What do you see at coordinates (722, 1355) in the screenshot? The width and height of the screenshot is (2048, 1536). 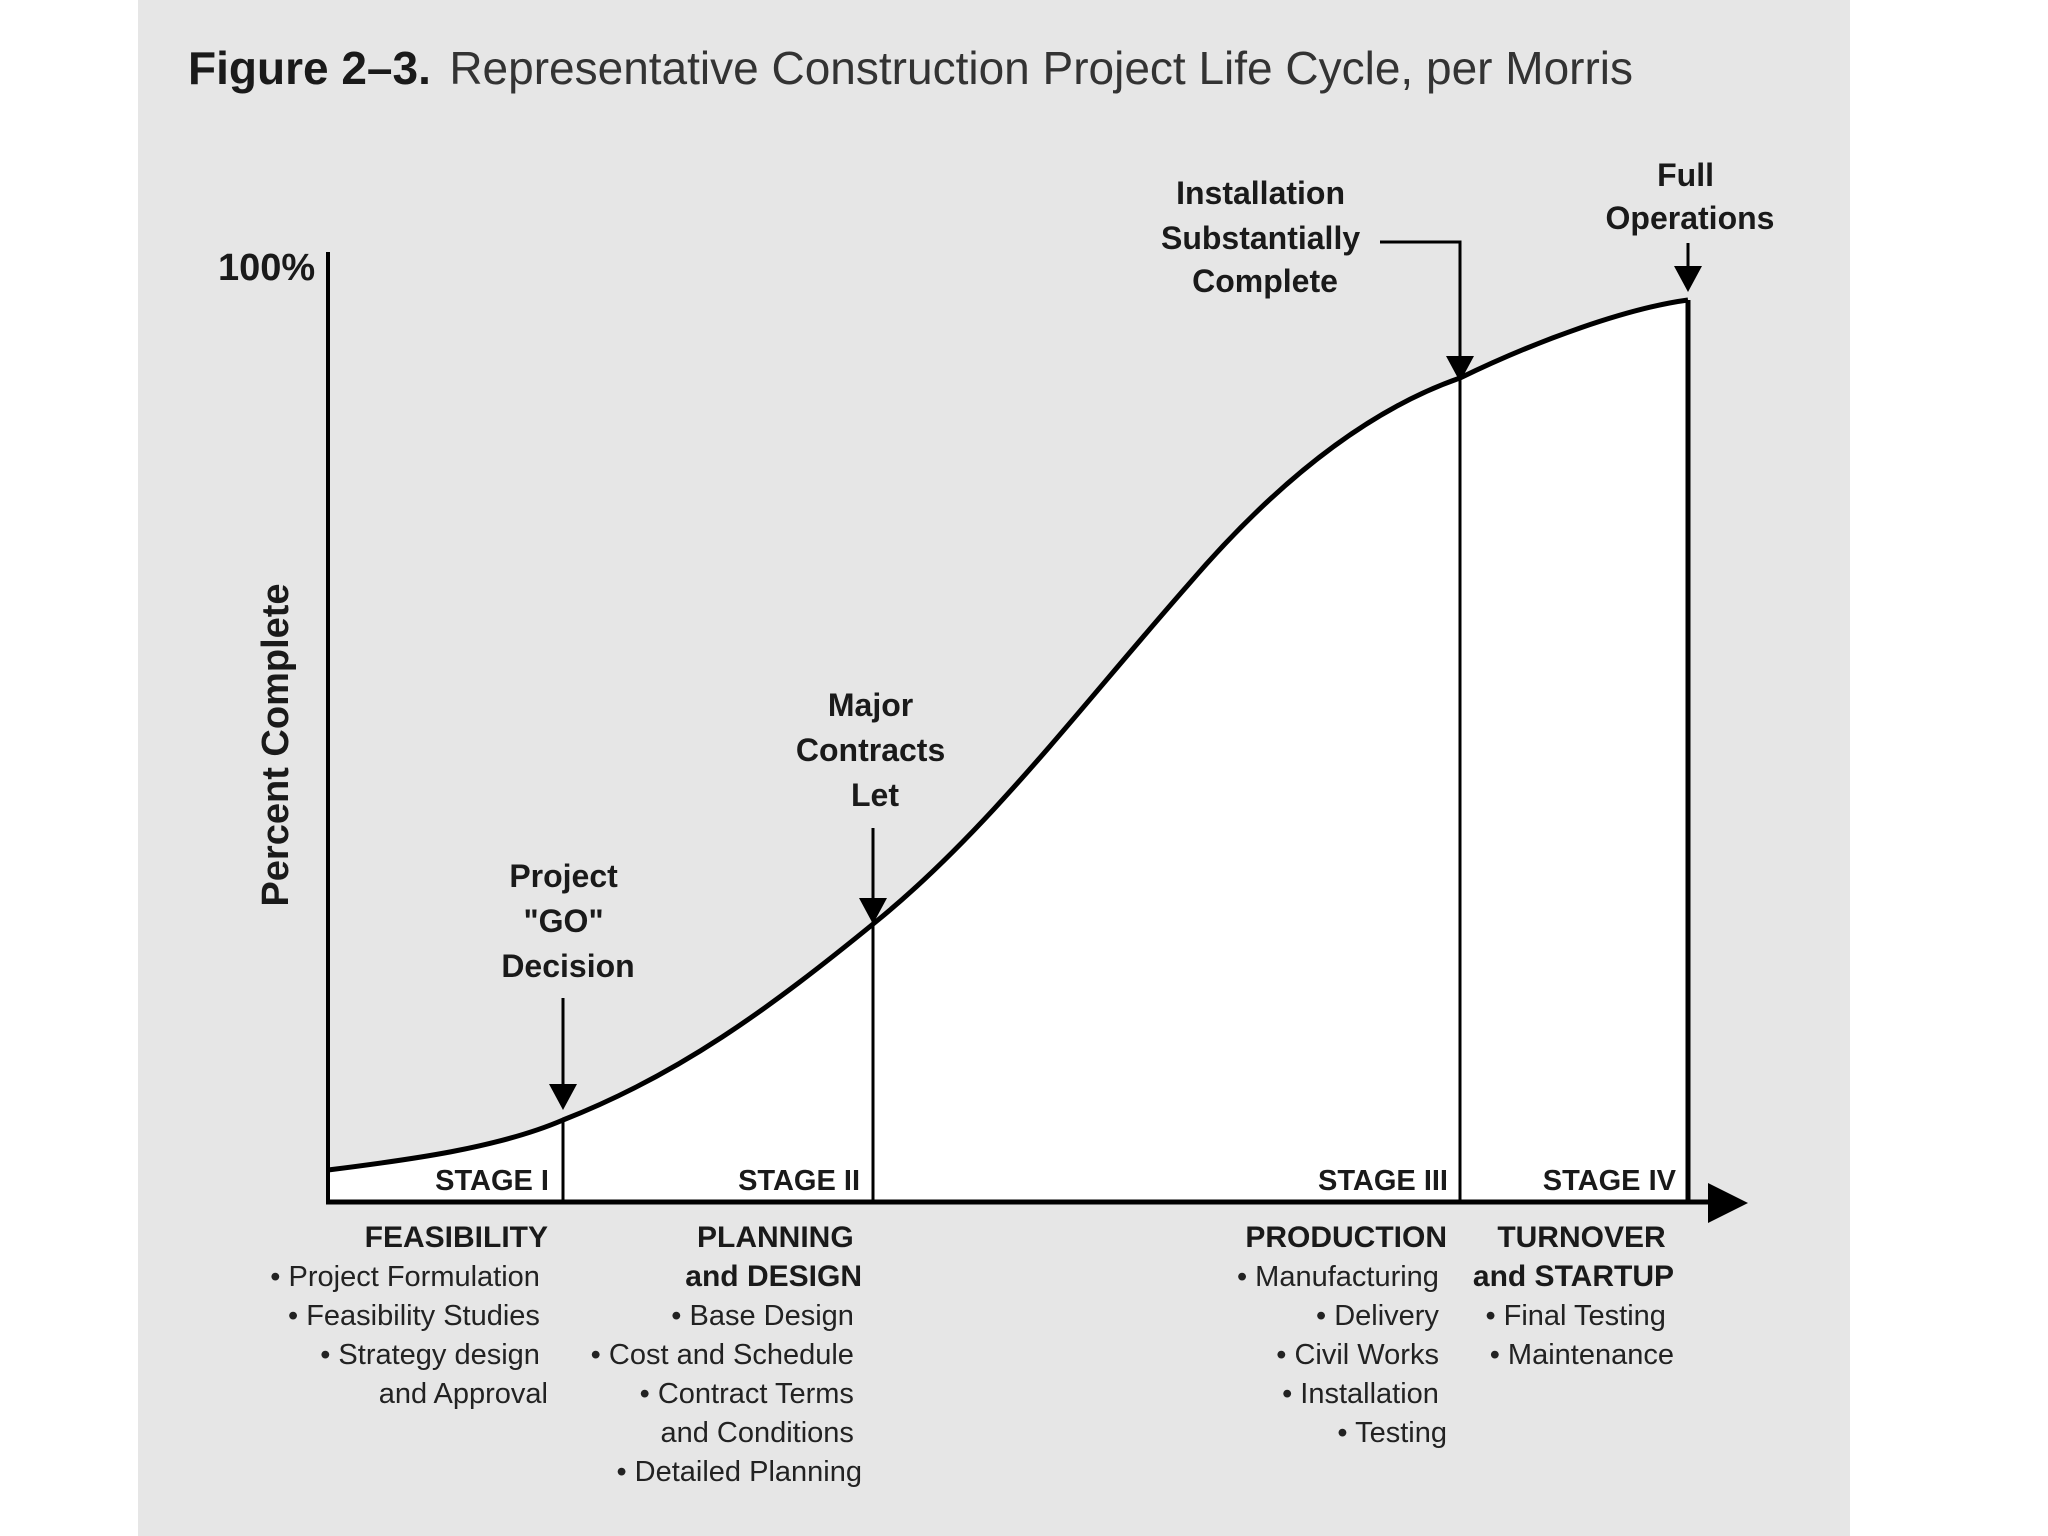 I see `stage-2-item: • Cost and Schedule` at bounding box center [722, 1355].